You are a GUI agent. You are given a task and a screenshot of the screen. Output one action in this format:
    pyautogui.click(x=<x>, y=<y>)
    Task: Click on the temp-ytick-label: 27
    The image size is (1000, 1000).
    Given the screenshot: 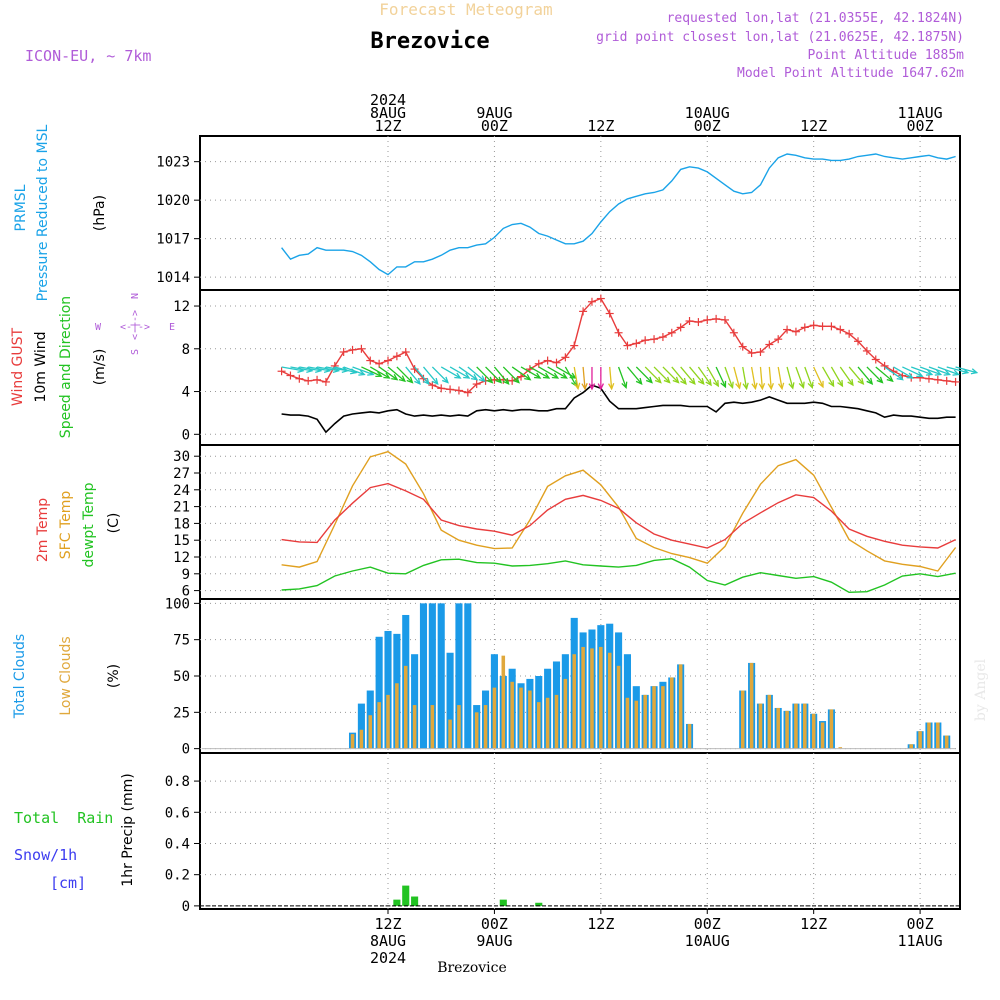 What is the action you would take?
    pyautogui.click(x=181, y=474)
    